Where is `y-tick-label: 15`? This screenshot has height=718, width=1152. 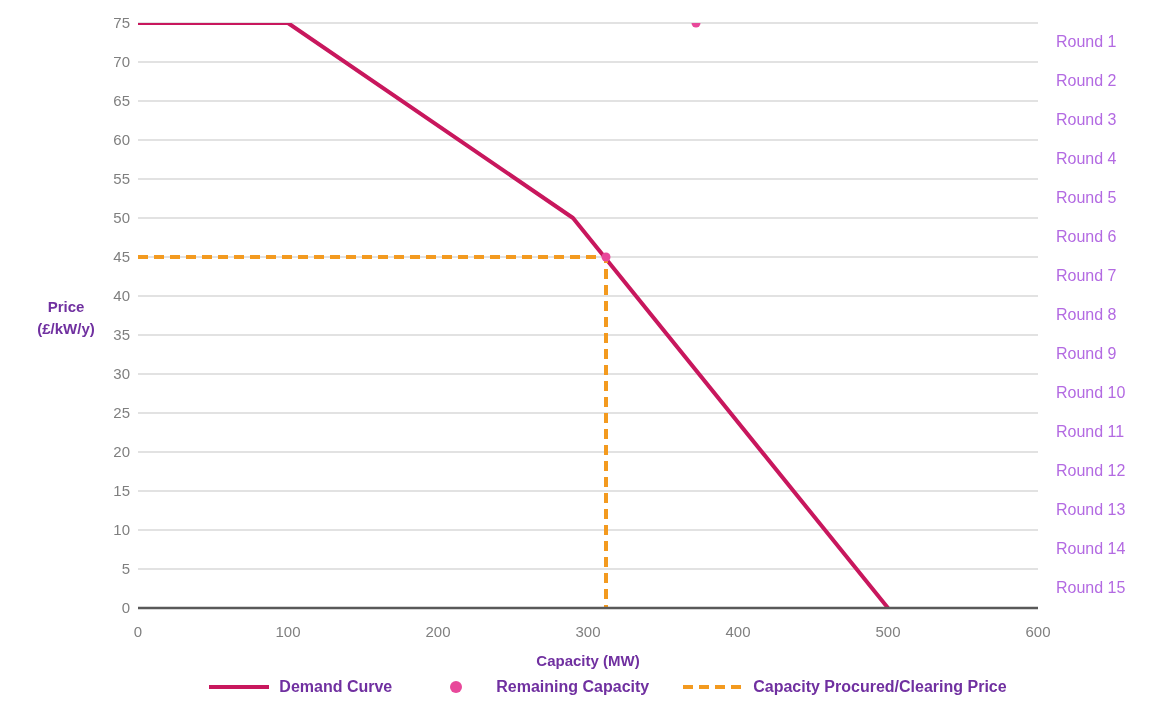
y-tick-label: 15 is located at coordinates (121, 491).